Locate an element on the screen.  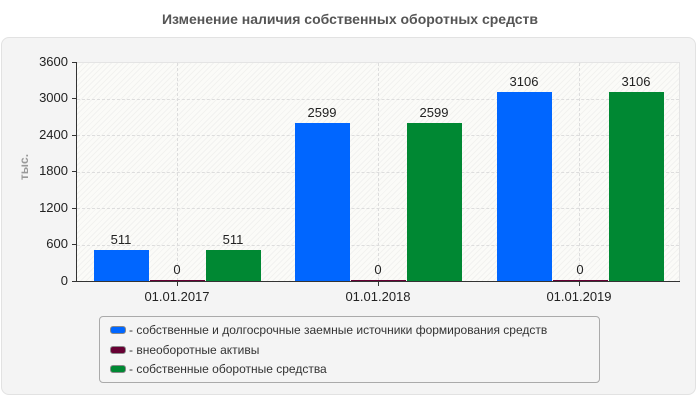
bar-working-capital-2017 is located at coordinates (233, 265).